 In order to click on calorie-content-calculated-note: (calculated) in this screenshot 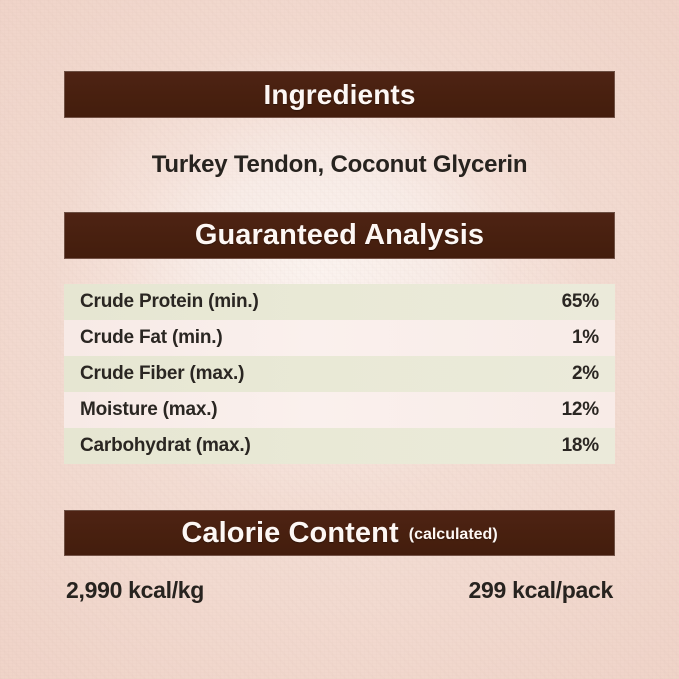, I will do `click(453, 534)`.